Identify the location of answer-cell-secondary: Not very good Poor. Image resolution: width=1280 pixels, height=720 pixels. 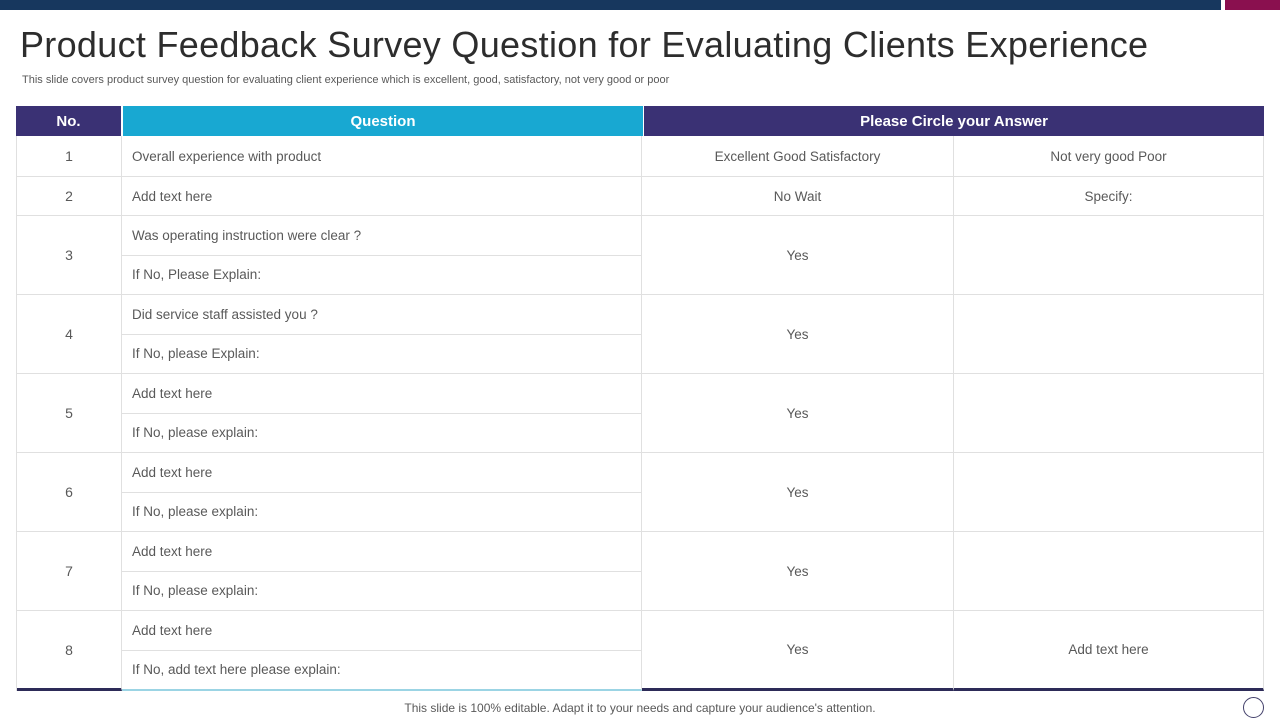
(1109, 156).